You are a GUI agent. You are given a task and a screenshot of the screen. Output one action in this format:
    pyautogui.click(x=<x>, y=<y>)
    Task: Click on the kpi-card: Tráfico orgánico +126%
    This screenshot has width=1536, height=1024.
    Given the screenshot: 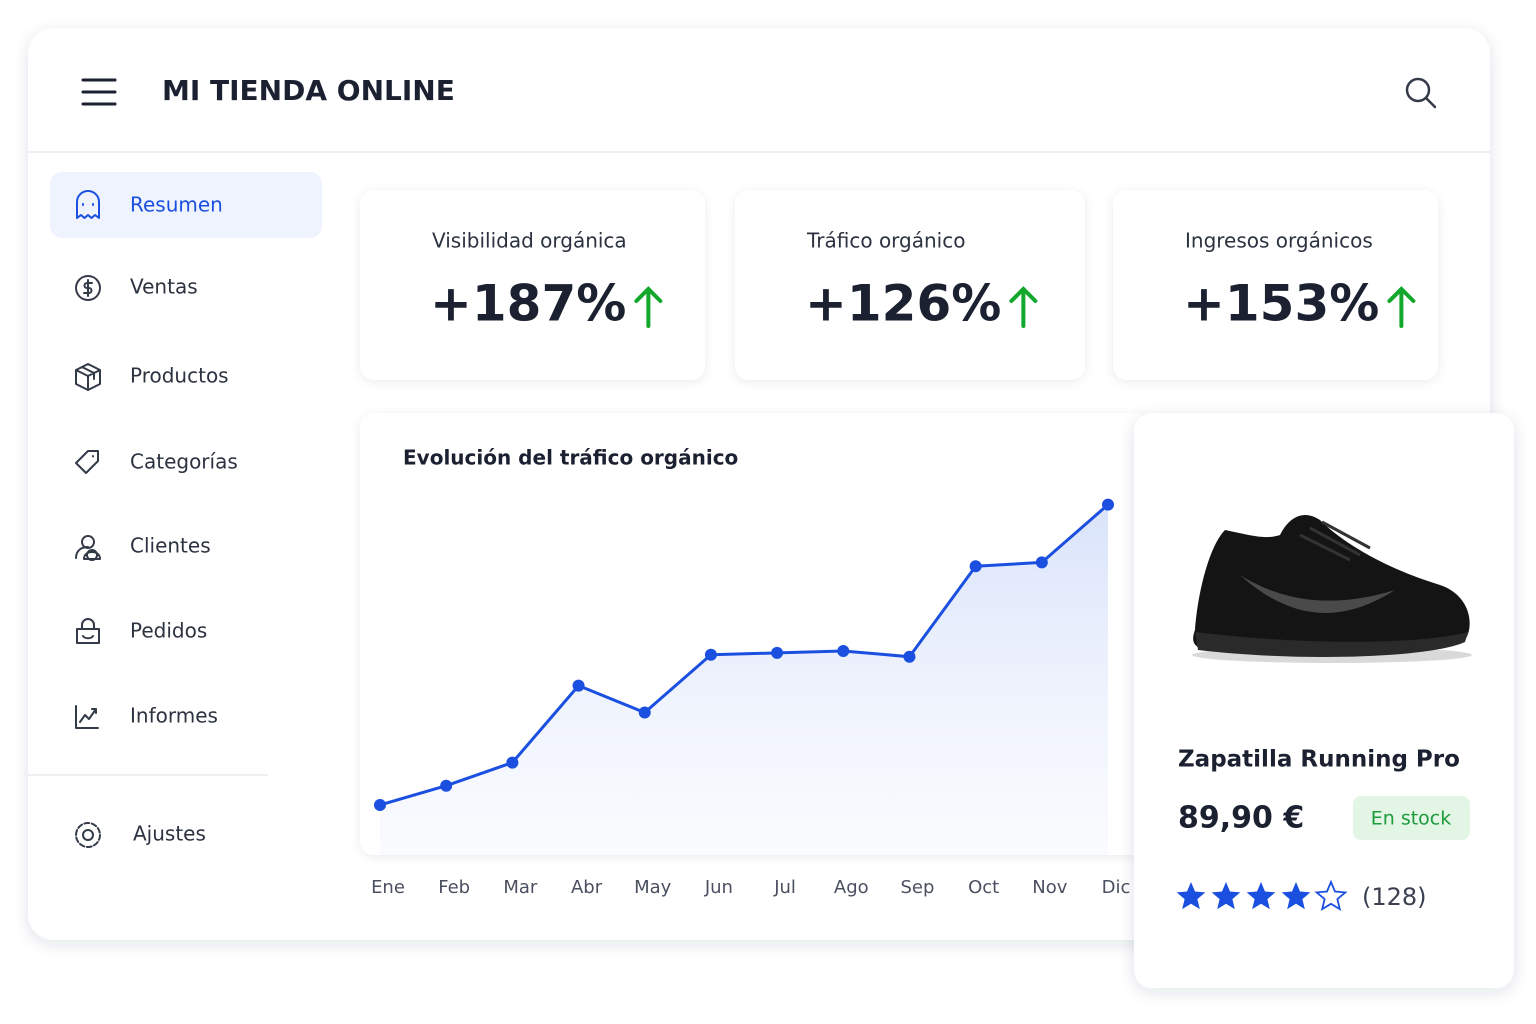 What is the action you would take?
    pyautogui.click(x=910, y=285)
    